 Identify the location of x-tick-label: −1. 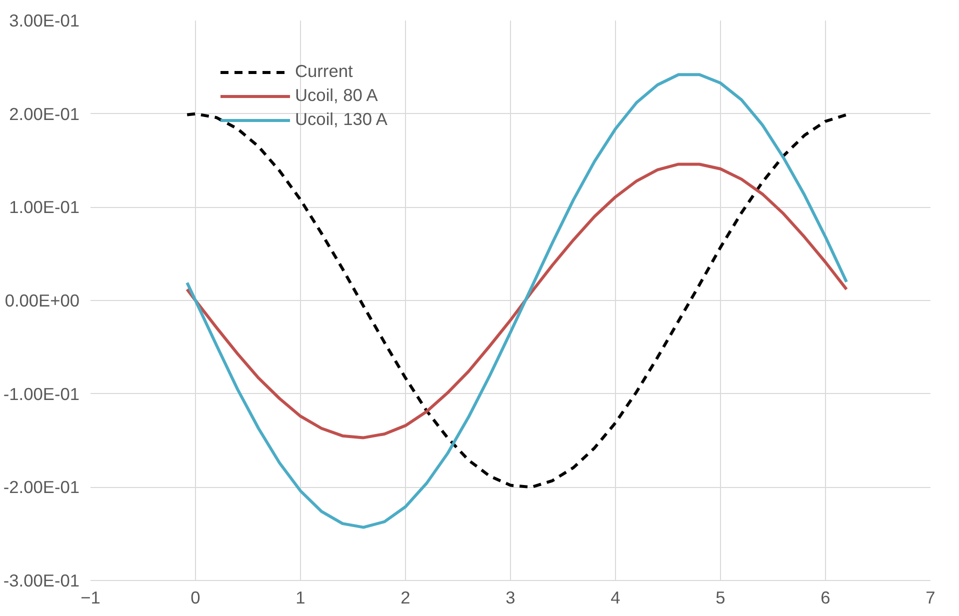
(90, 598).